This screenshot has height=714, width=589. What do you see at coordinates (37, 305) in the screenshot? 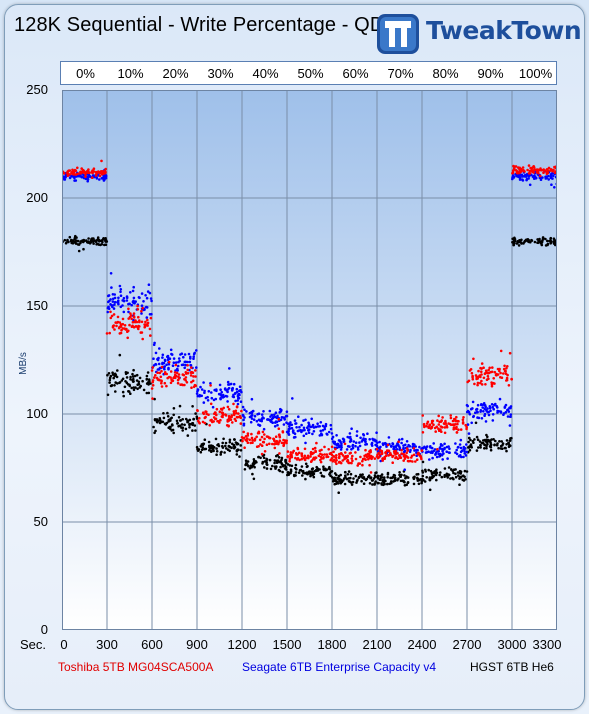
I see `y-tick-label: 150` at bounding box center [37, 305].